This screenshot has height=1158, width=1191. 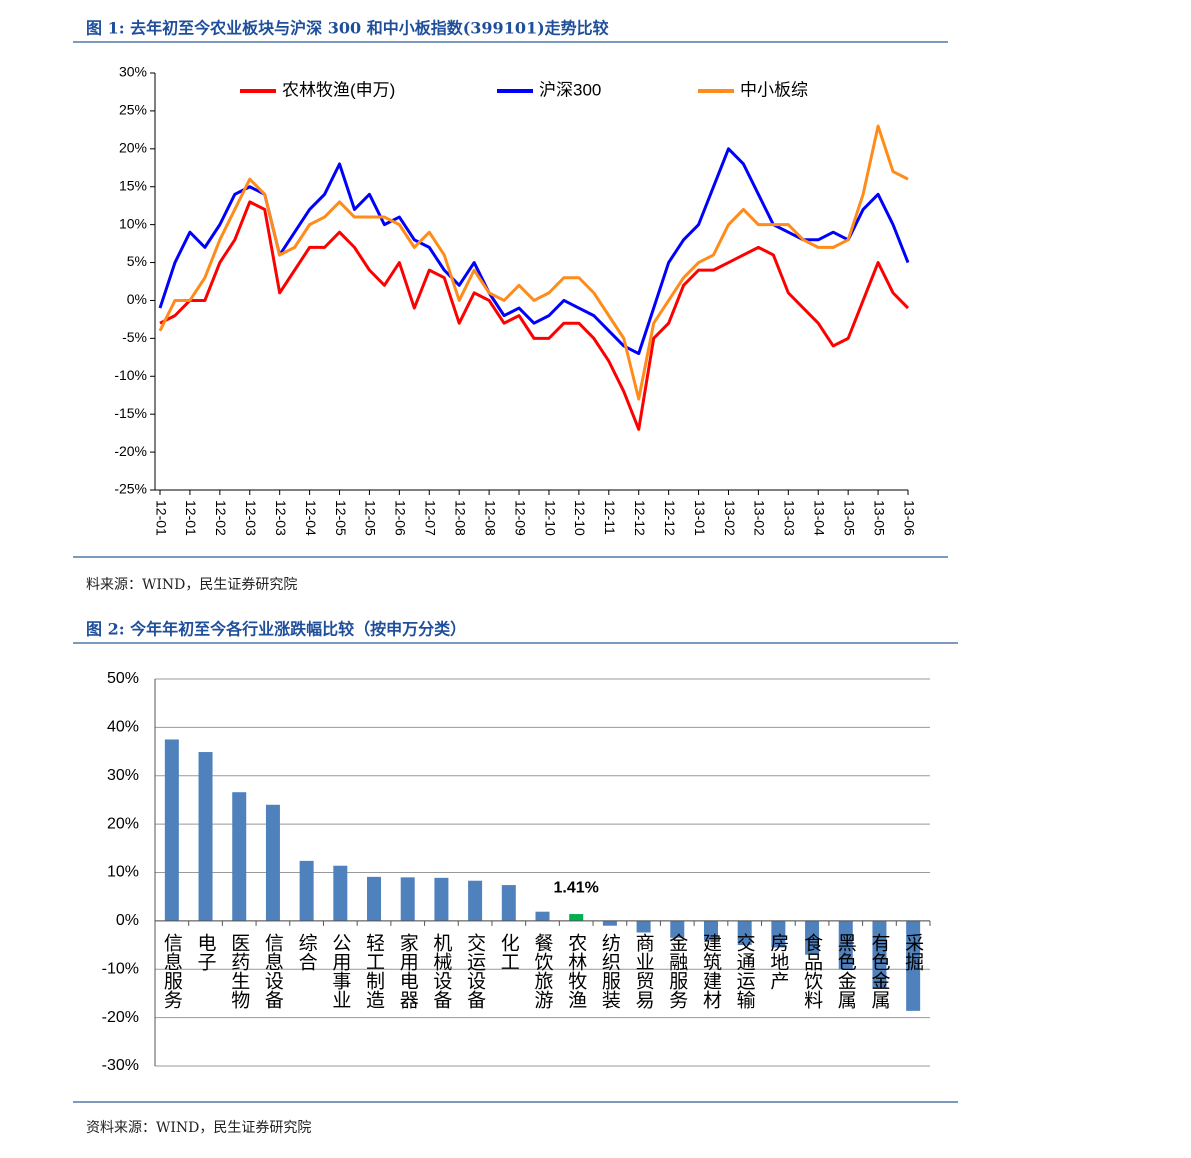 I want to click on x-tick-label: 建筑建材, so click(x=711, y=971).